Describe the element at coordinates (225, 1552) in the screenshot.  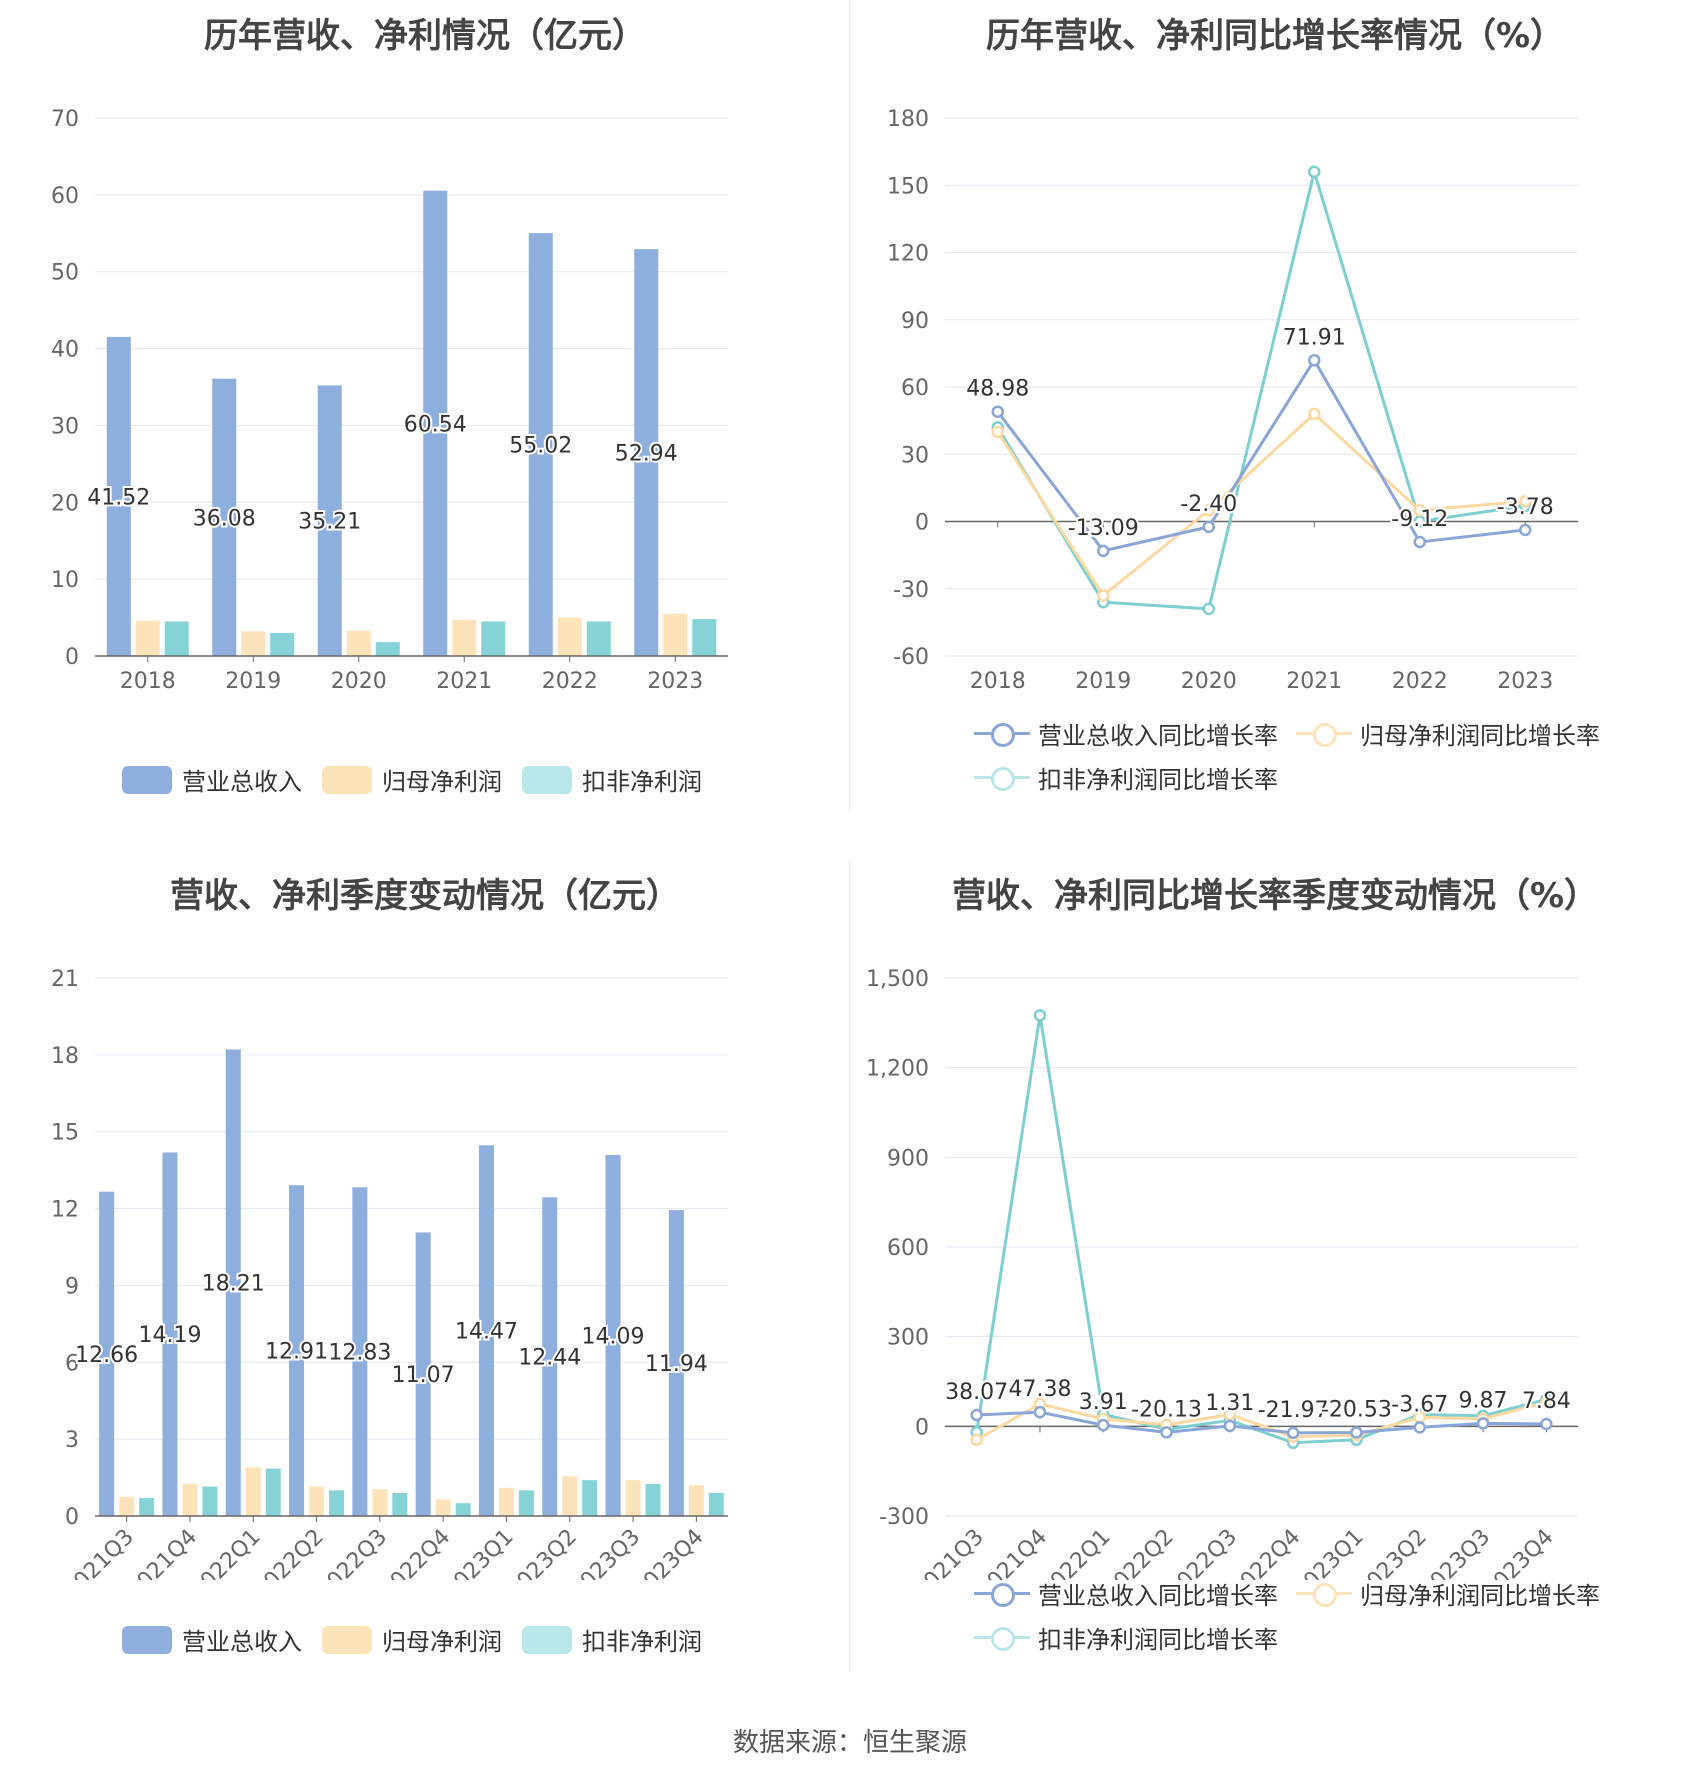
I see `x-tick-label: 2022Q1` at that location.